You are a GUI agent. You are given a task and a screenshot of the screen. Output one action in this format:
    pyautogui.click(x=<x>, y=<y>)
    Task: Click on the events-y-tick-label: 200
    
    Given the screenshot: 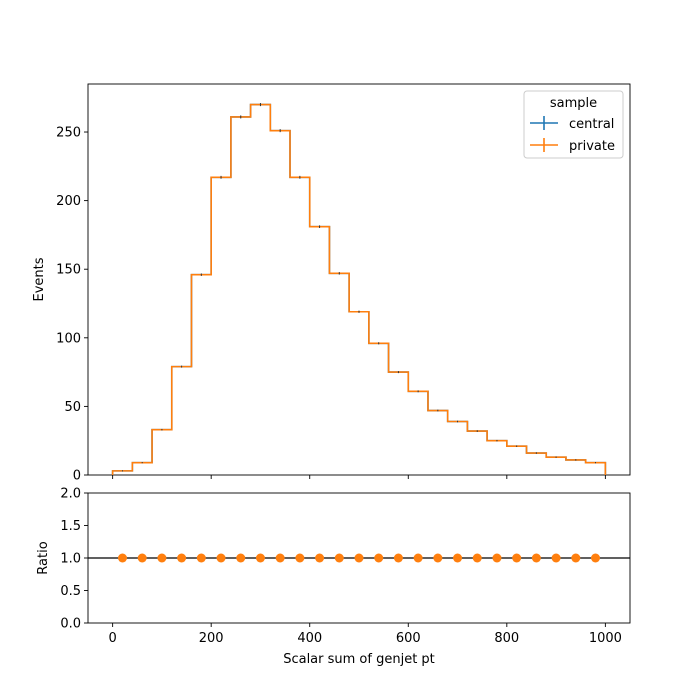 What is the action you would take?
    pyautogui.click(x=68, y=201)
    